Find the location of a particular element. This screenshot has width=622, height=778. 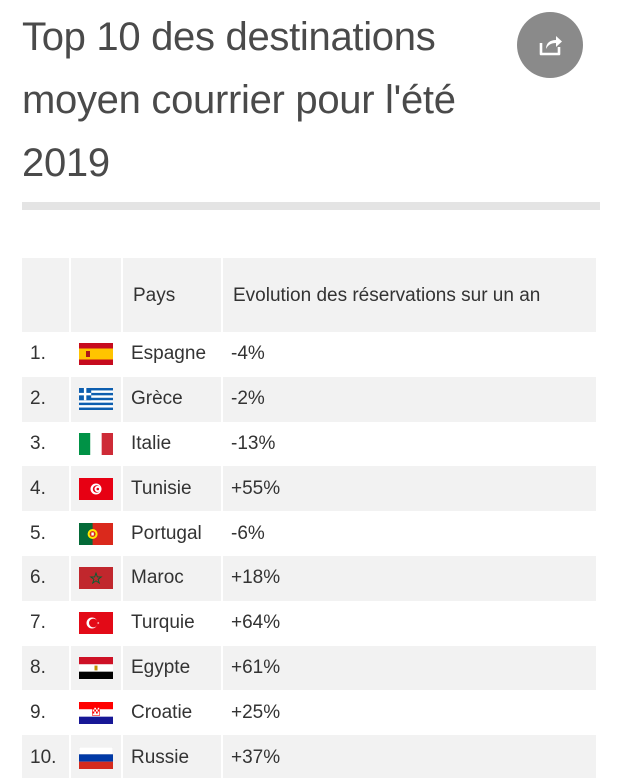

table-row: 3. Italie -13% is located at coordinates (310, 444).